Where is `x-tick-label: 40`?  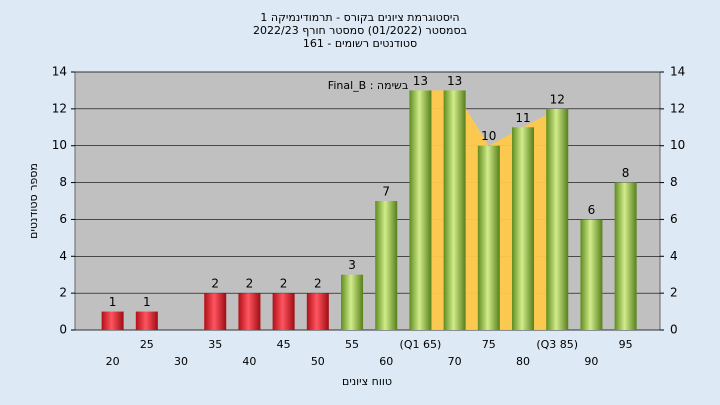
x-tick-label: 40 is located at coordinates (249, 361).